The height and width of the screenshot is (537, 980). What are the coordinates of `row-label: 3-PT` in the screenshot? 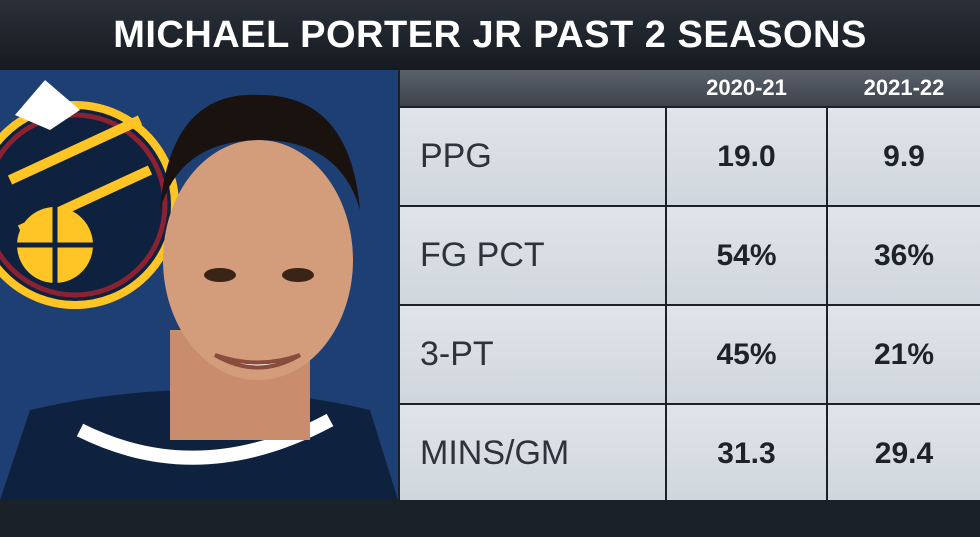 It's located at (532, 354).